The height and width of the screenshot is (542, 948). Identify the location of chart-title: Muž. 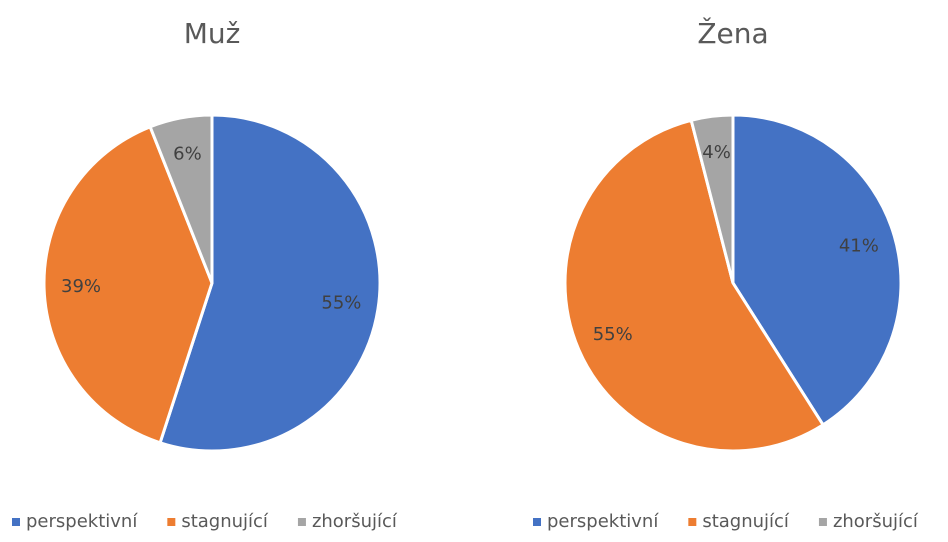
(212, 33).